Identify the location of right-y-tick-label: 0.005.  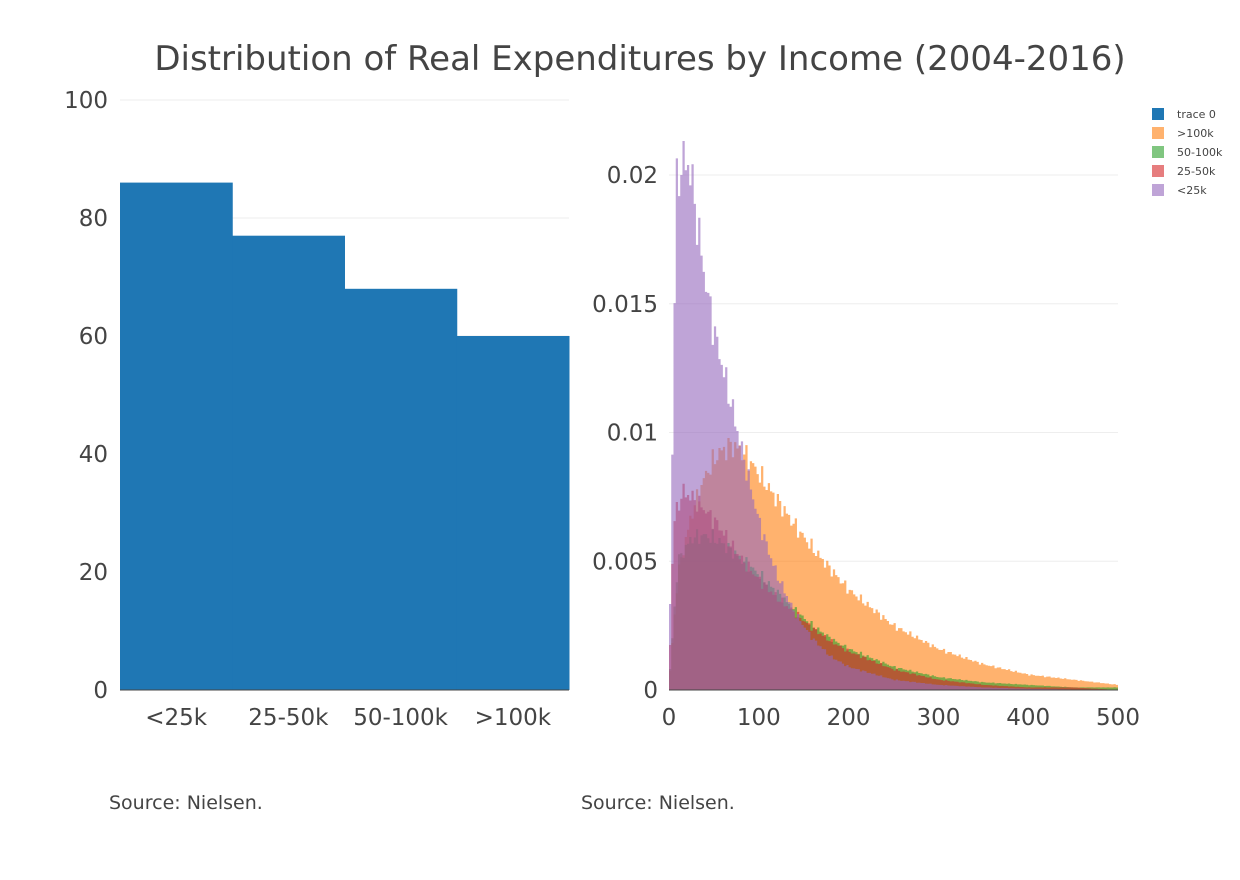
(625, 562).